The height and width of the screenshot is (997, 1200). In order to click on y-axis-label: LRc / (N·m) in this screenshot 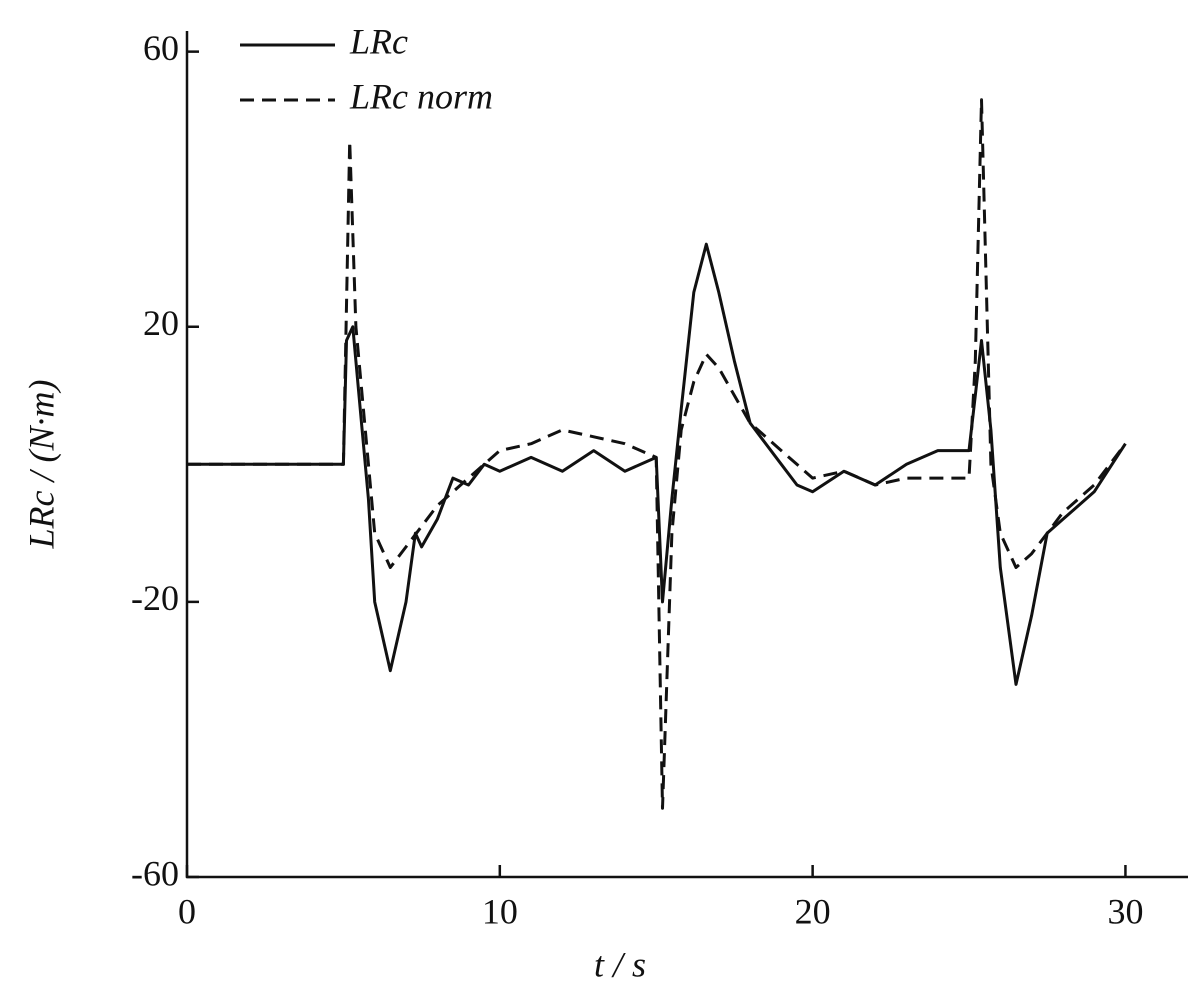, I will do `click(41, 465)`.